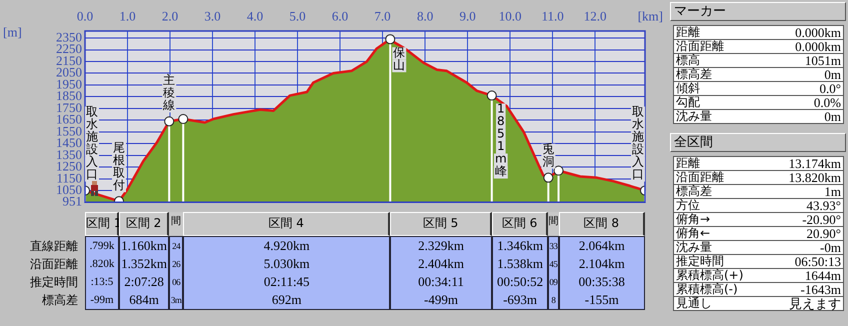  I want to click on text: 1644m, so click(822, 275).